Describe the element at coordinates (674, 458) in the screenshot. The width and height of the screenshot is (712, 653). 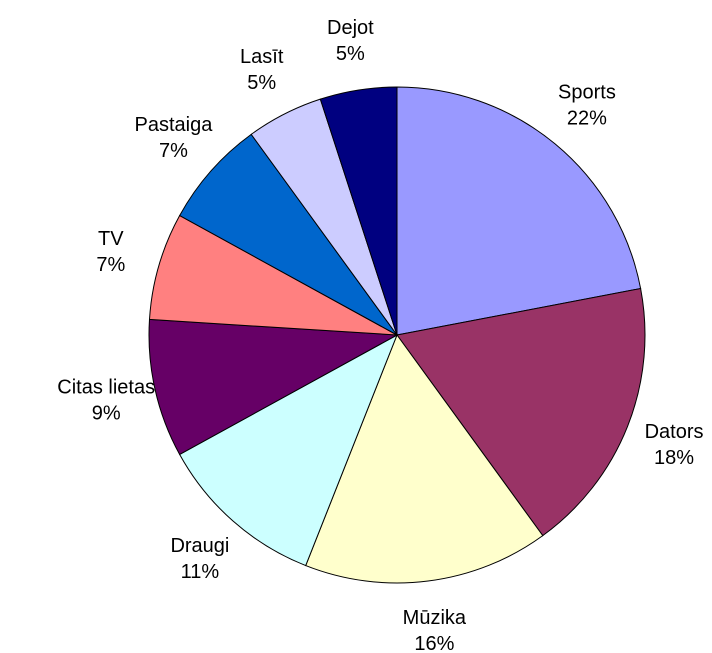
I see `slice-value-label: 18%` at that location.